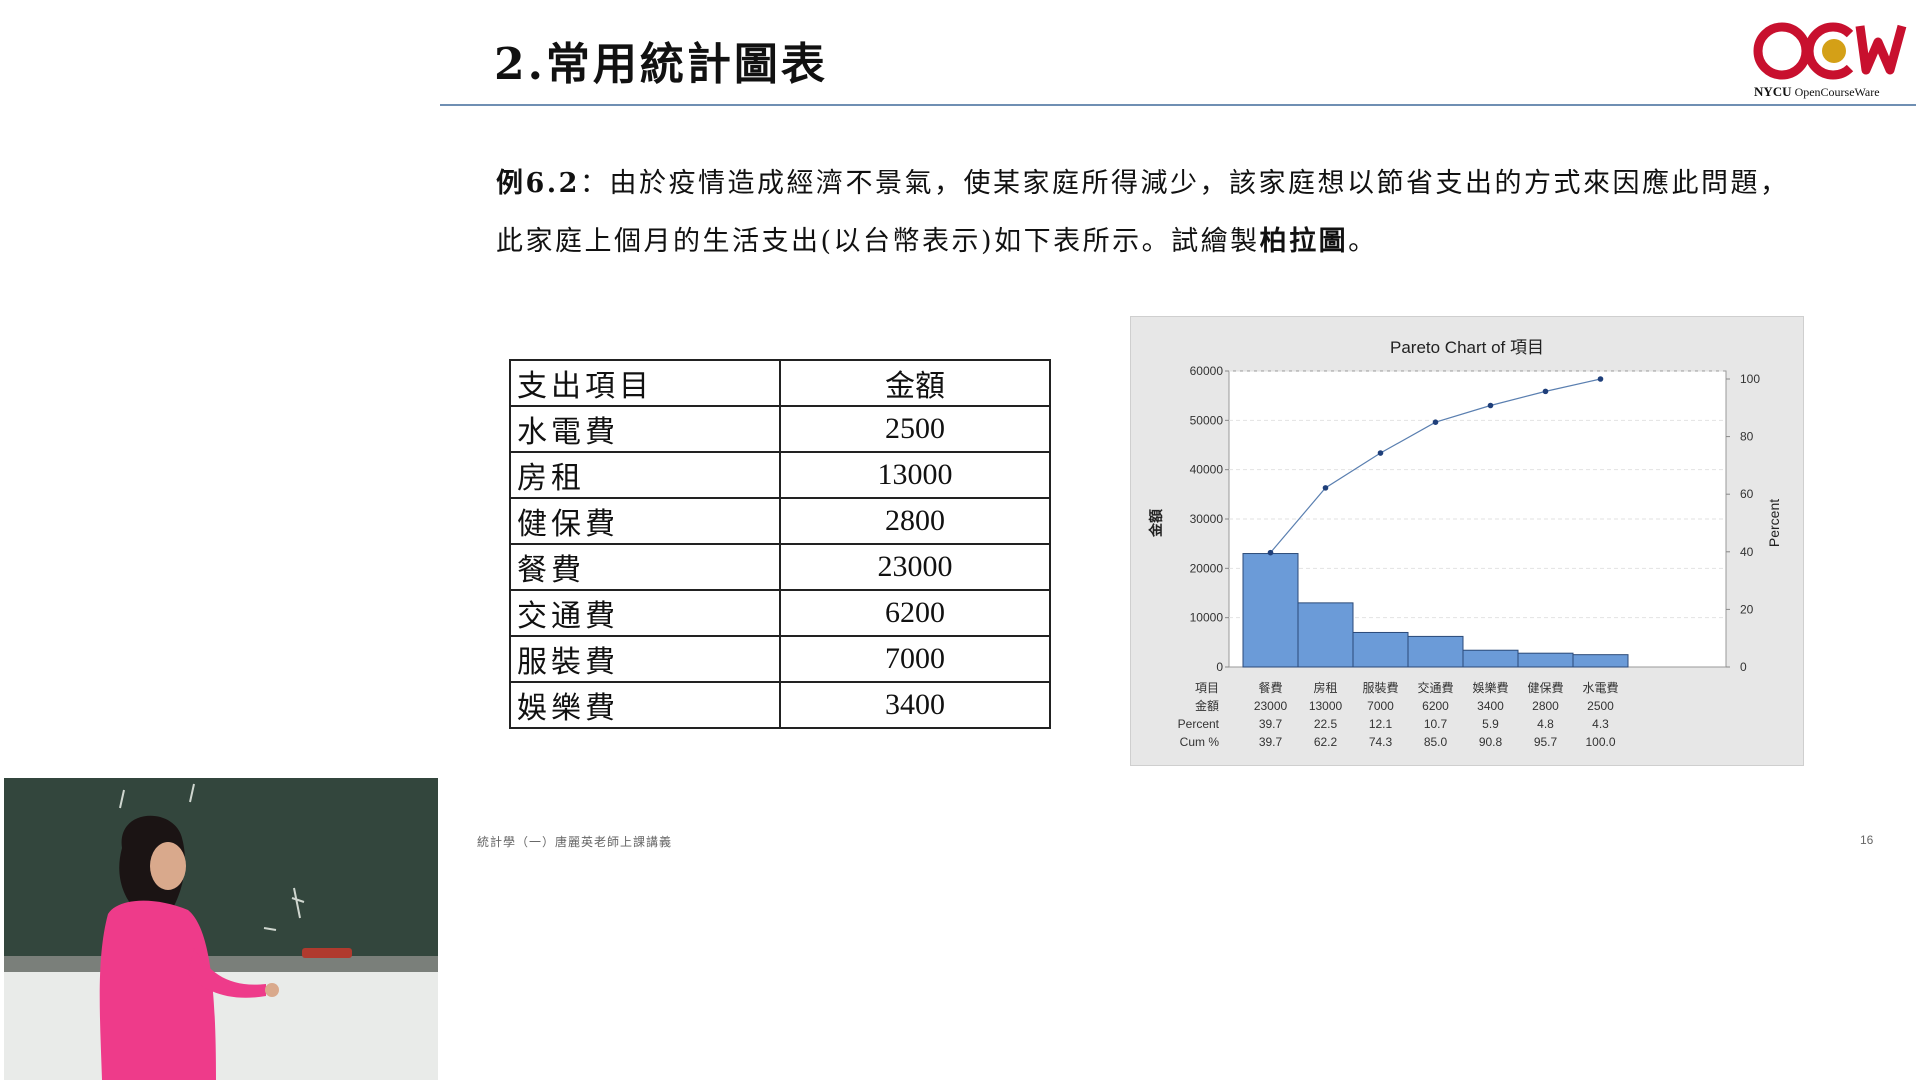  What do you see at coordinates (915, 705) in the screenshot?
I see `table-cell-amount: 3400` at bounding box center [915, 705].